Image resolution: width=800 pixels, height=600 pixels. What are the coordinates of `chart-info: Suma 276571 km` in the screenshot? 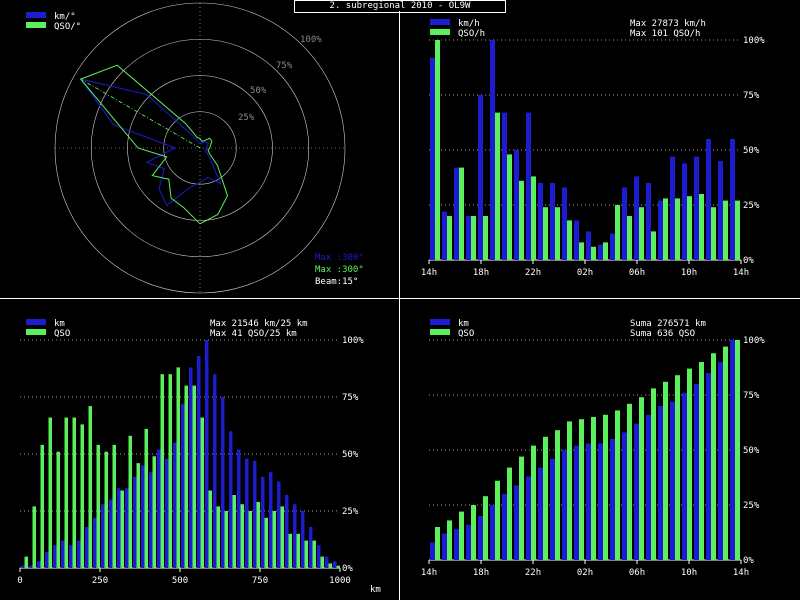 It's located at (668, 324).